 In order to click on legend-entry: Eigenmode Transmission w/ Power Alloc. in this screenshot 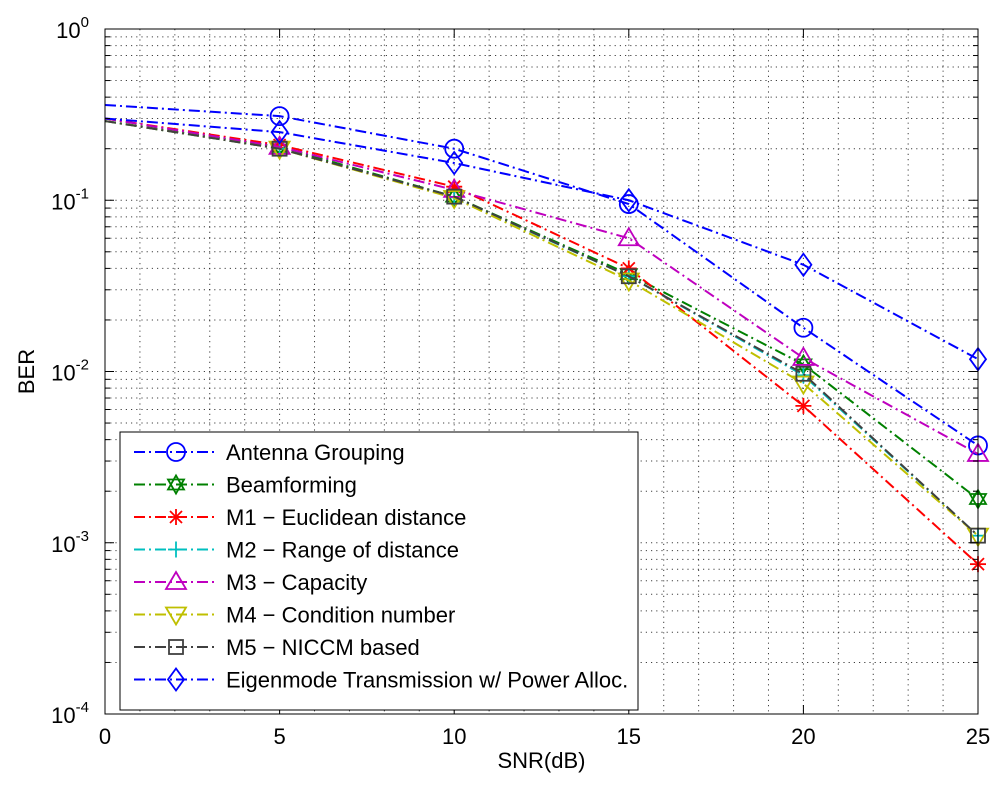, I will do `click(381, 679)`.